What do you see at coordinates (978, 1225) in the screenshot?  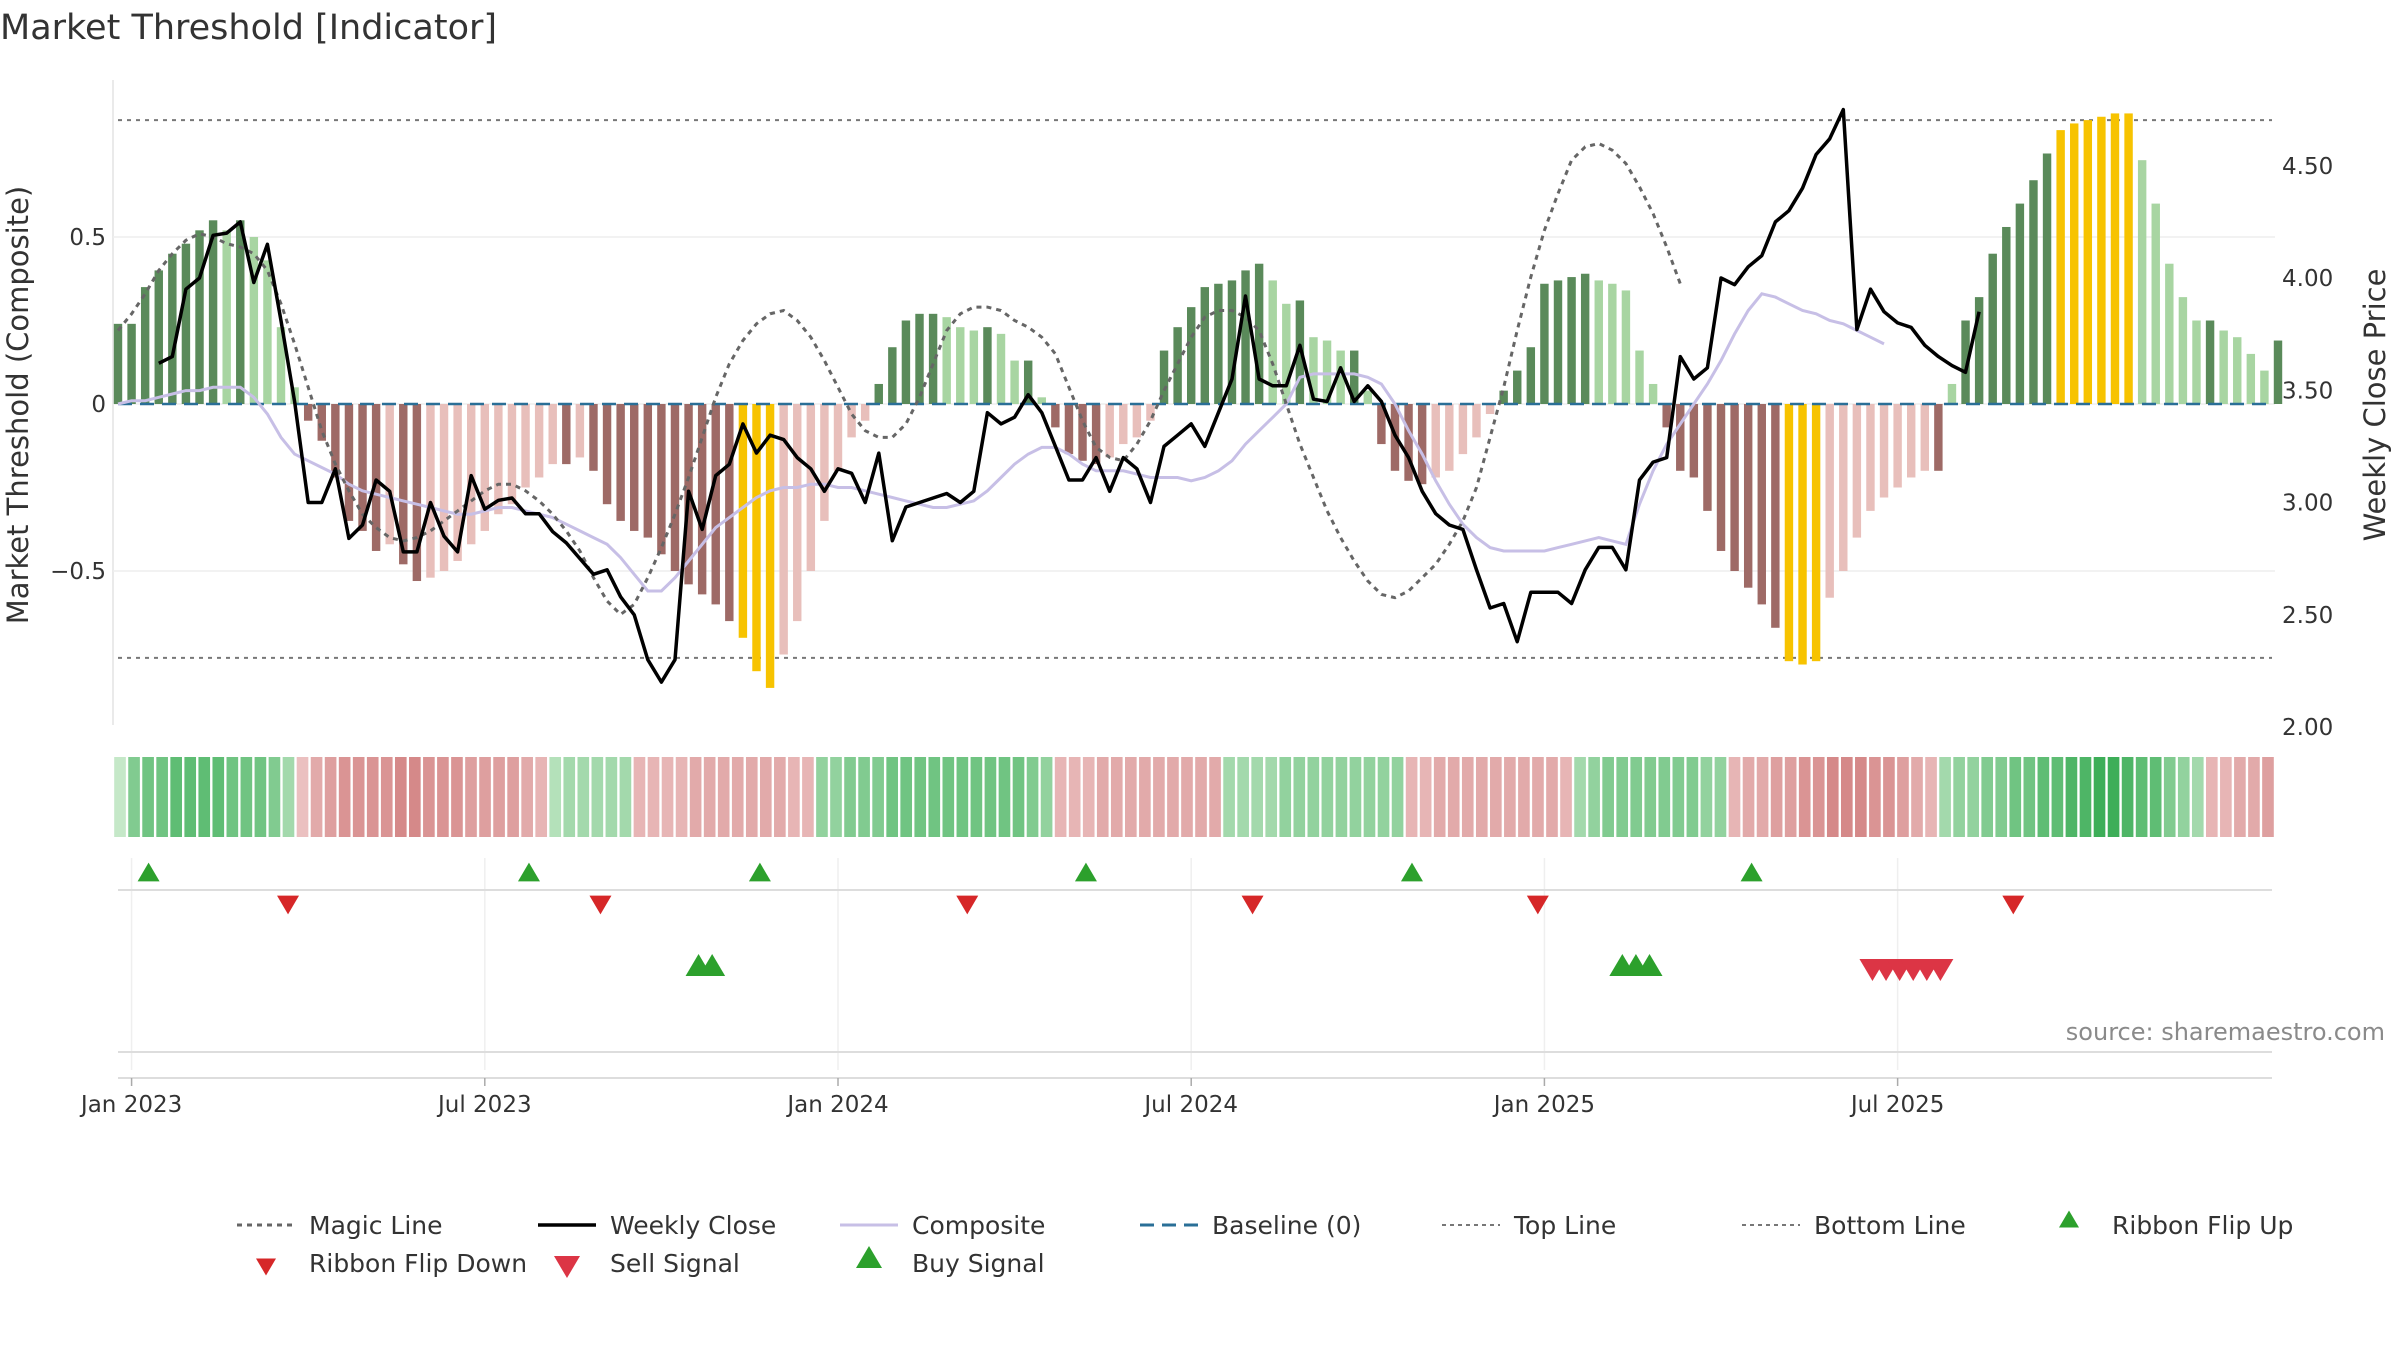 I see `legend-label: Composite` at bounding box center [978, 1225].